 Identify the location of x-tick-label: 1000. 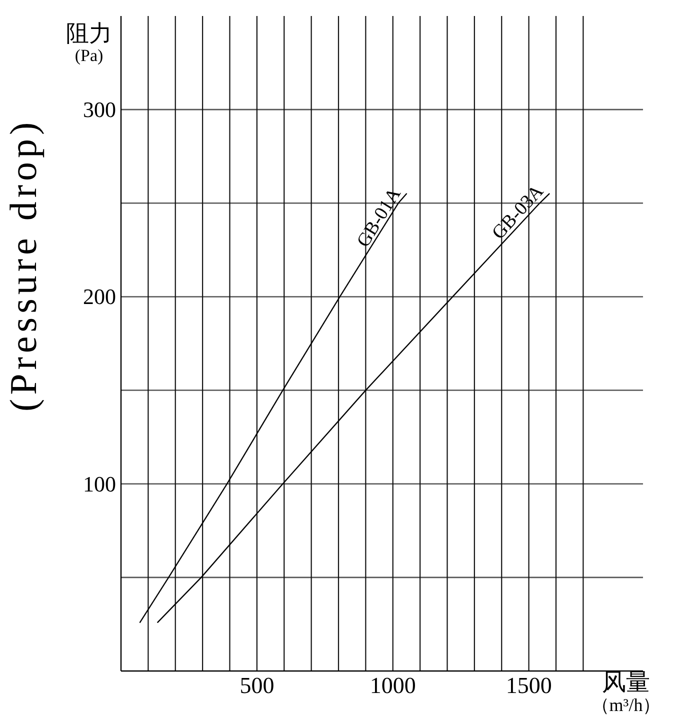
(393, 685).